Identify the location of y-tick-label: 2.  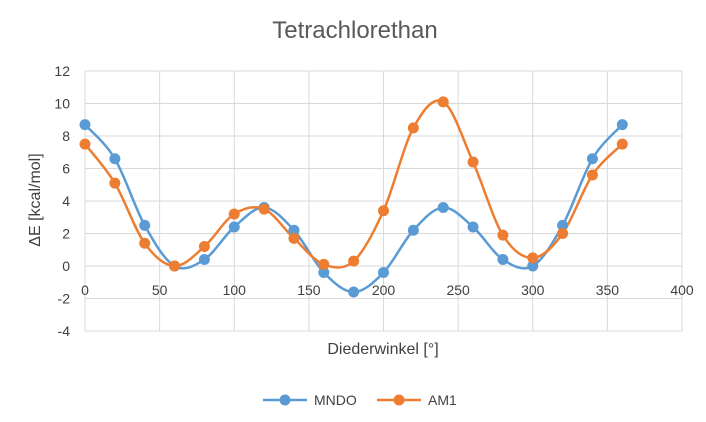
(66, 234).